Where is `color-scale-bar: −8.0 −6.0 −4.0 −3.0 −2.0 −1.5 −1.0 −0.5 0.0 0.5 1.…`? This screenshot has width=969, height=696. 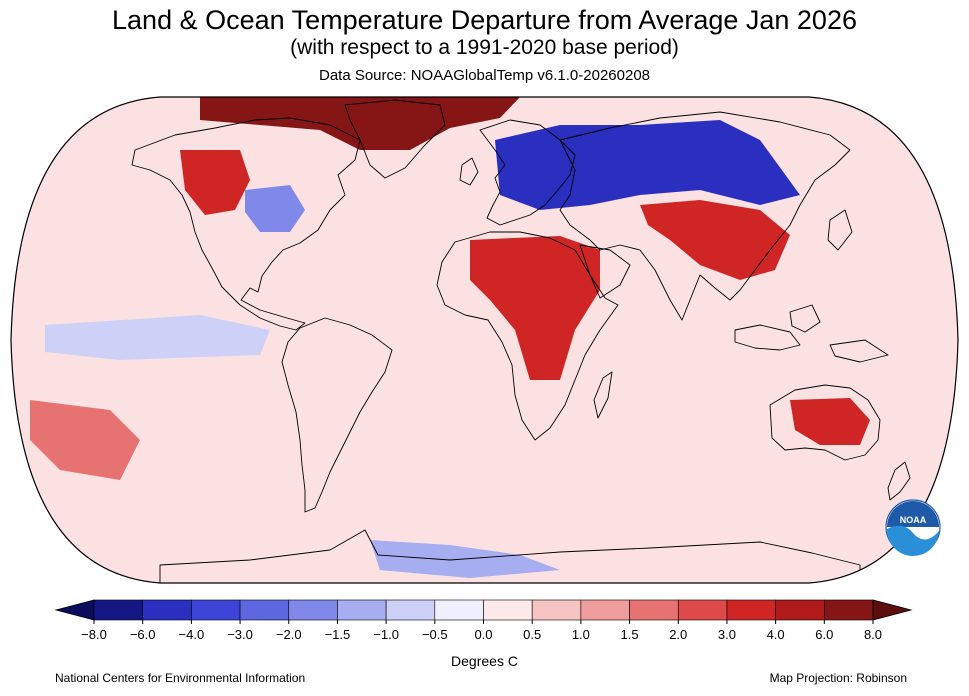
color-scale-bar: −8.0 −6.0 −4.0 −3.0 −2.0 −1.5 −1.0 −0.5 0.0 0.5 1.… is located at coordinates (483, 620).